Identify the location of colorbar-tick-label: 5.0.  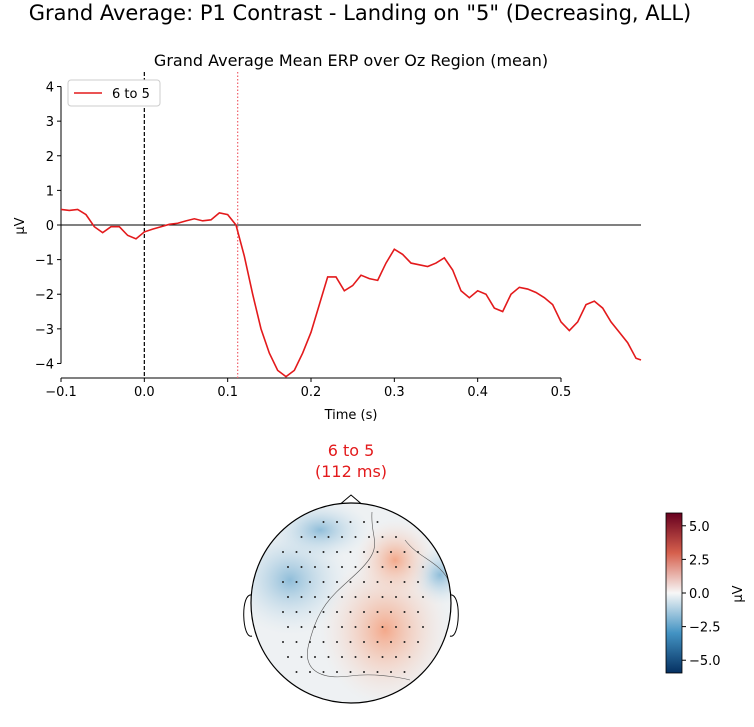
(699, 527).